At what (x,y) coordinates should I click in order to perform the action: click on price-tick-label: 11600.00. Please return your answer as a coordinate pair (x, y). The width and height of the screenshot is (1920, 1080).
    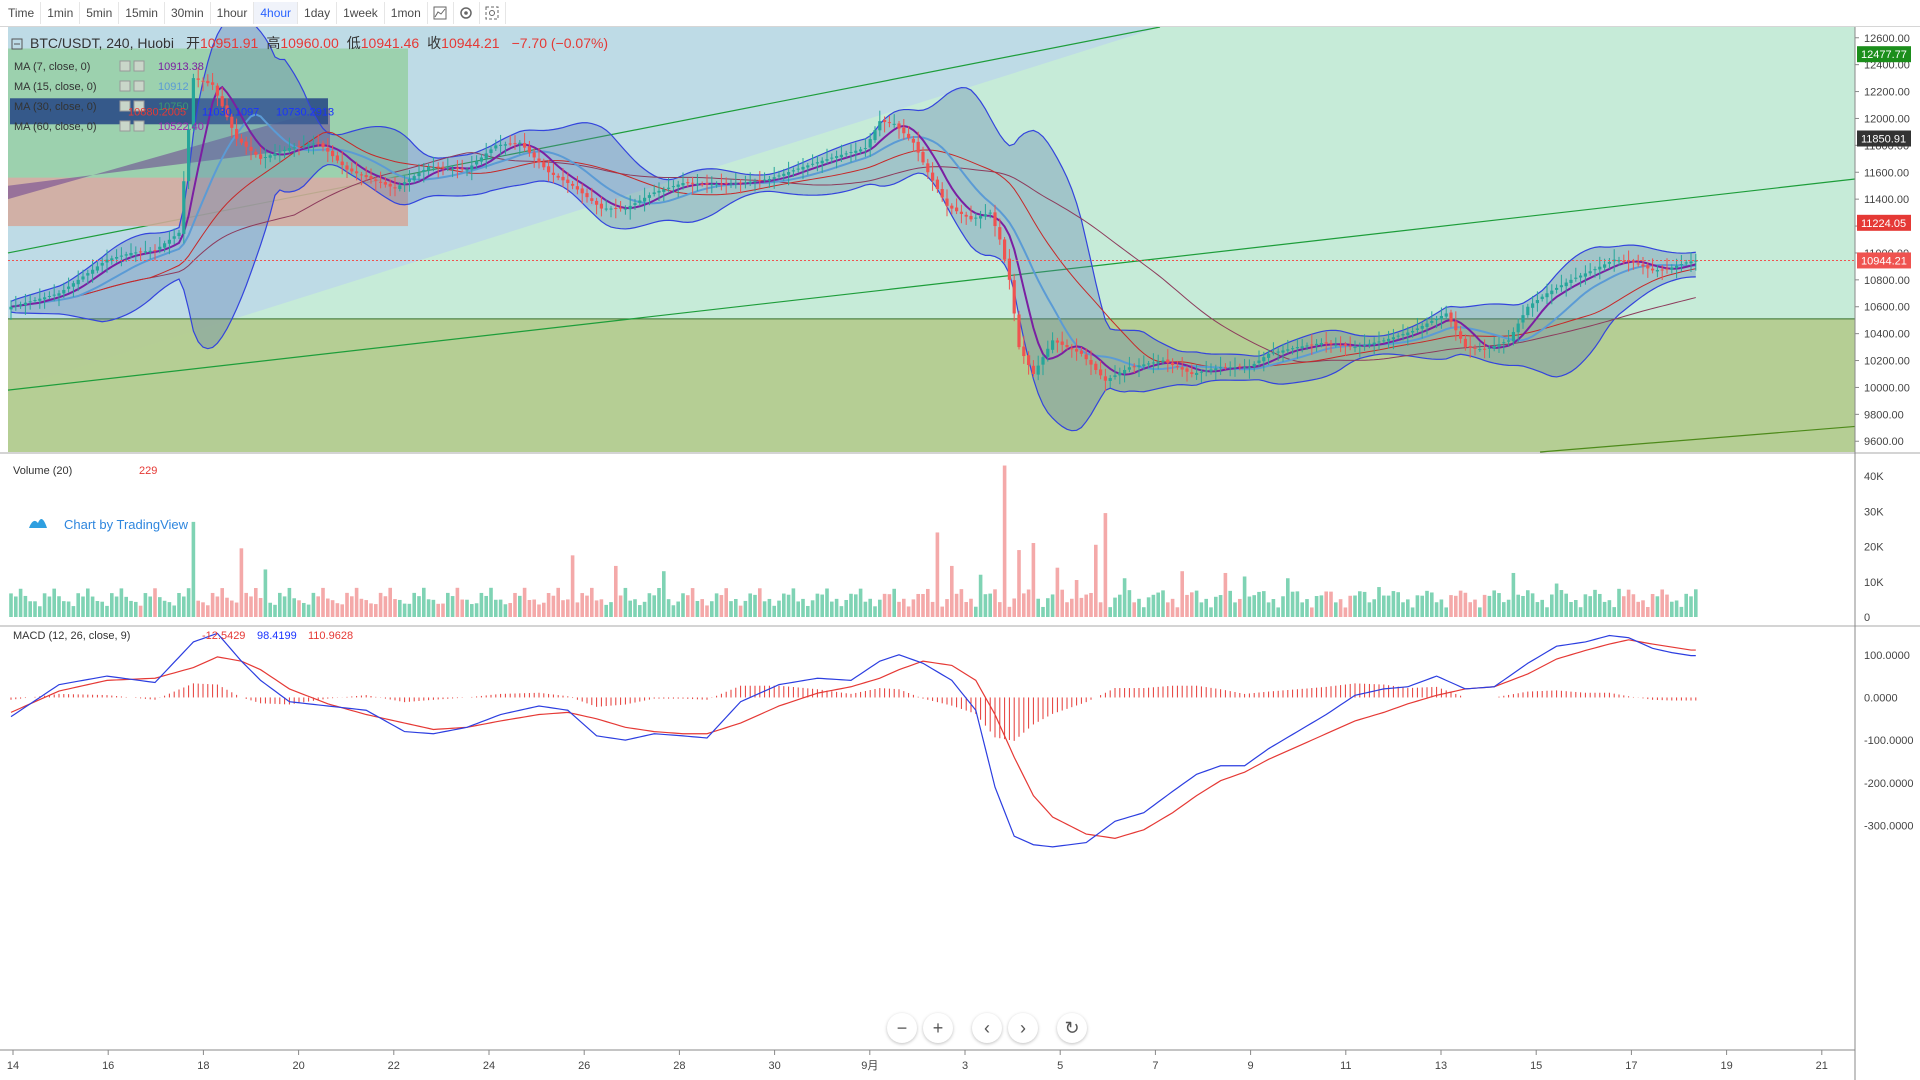
    Looking at the image, I should click on (1886, 173).